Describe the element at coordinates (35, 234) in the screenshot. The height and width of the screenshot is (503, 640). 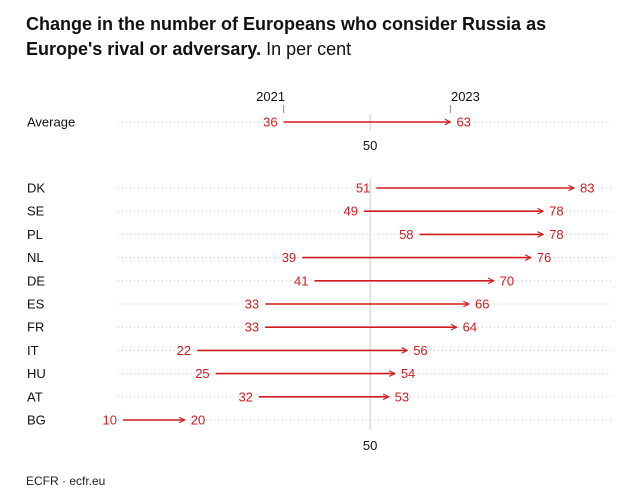
I see `row-label-pl: PL` at that location.